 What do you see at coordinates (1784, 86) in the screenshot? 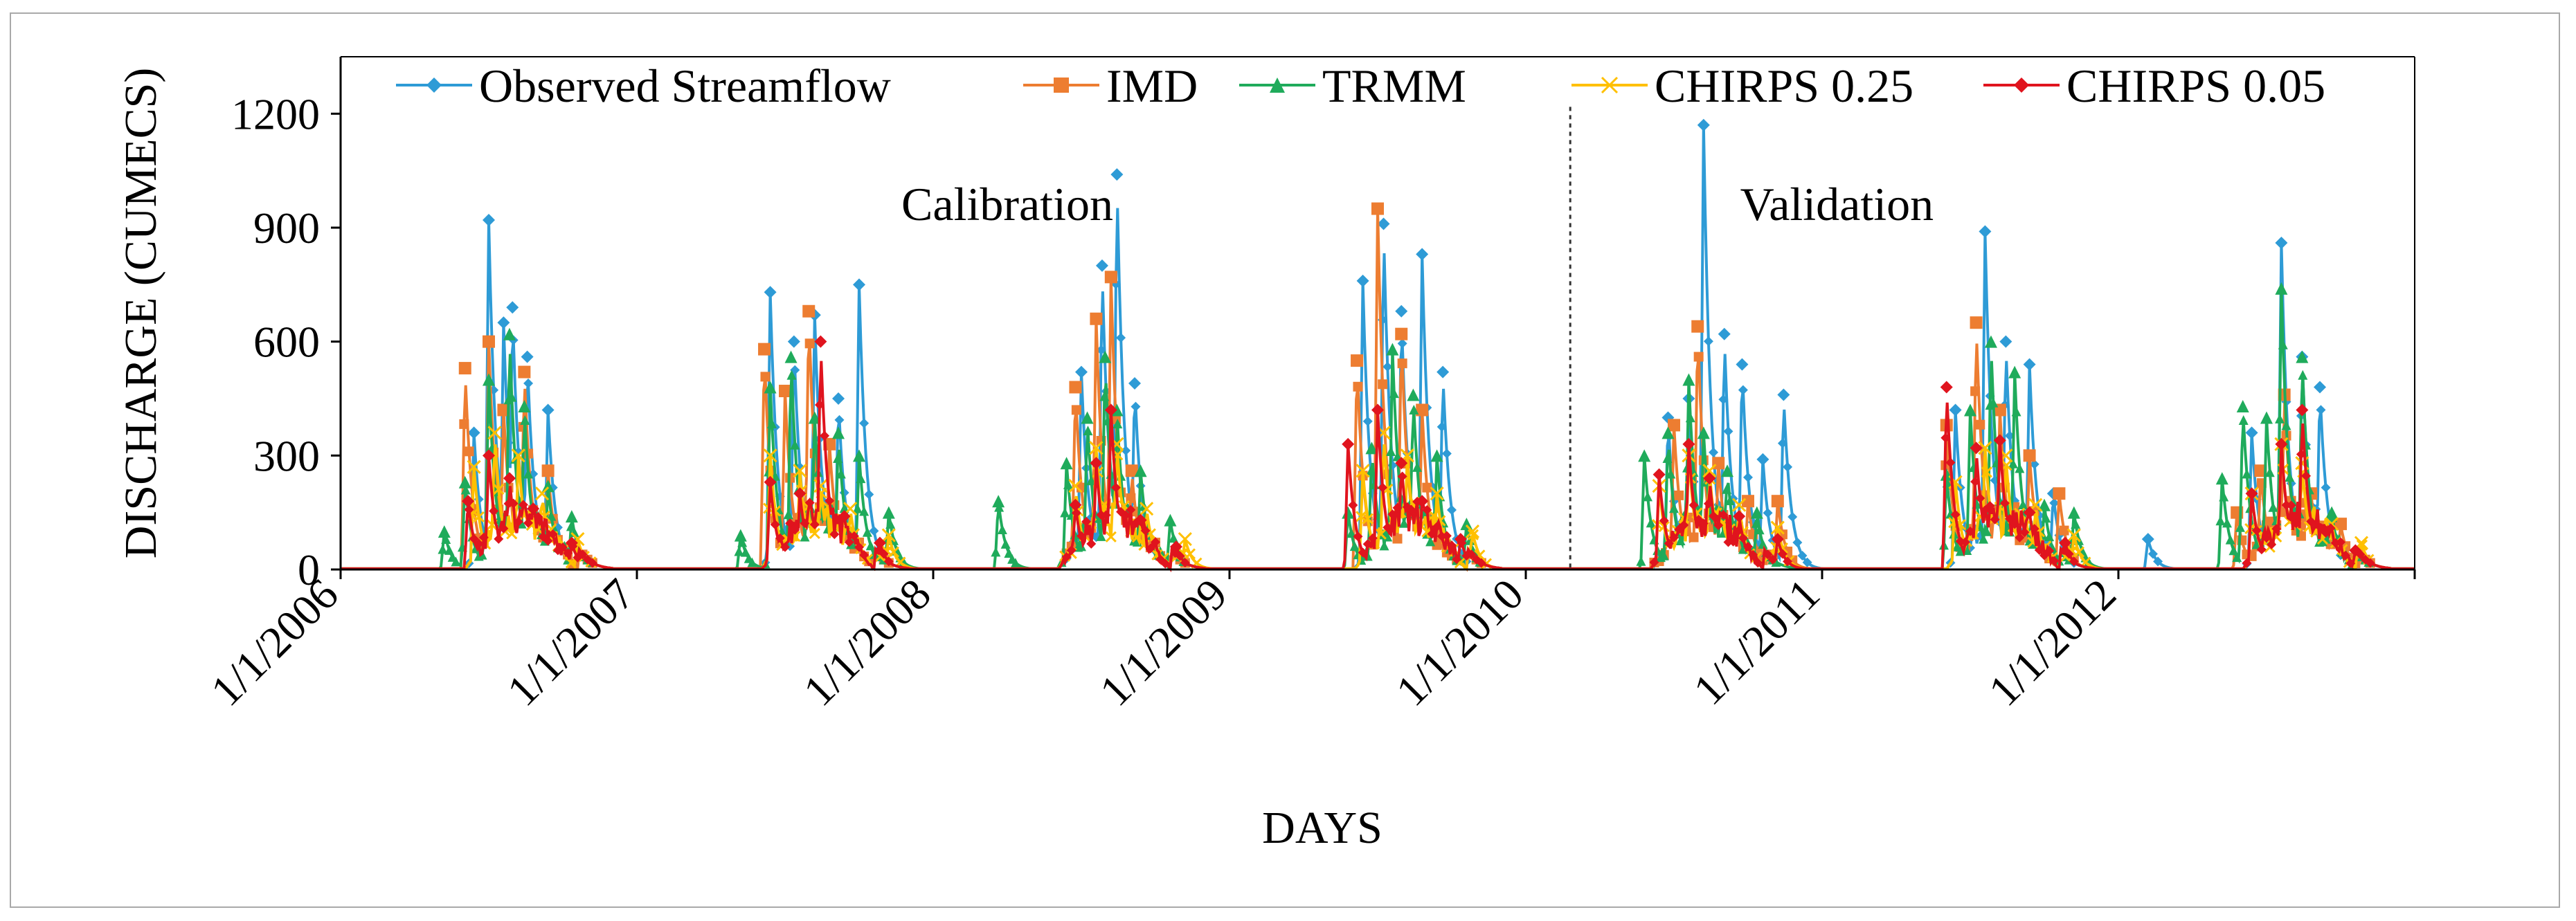
I see `legend-label: CHIRPS 0.25` at bounding box center [1784, 86].